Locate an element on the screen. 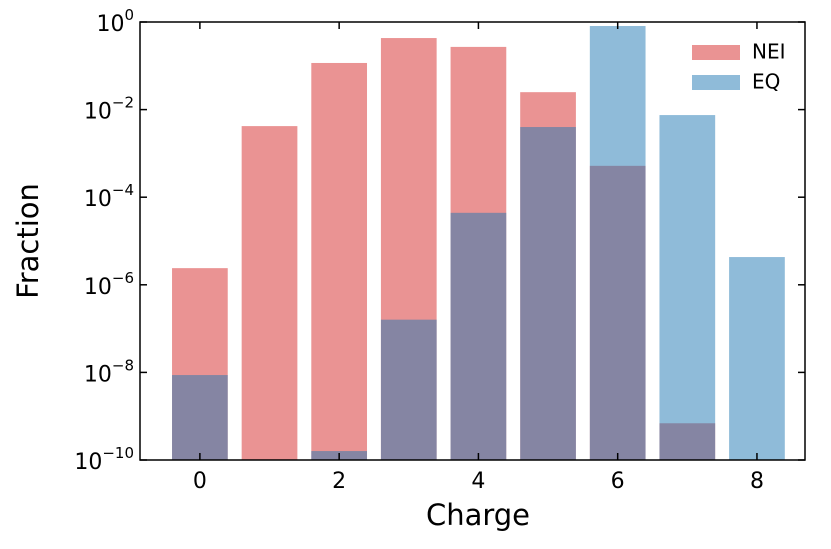 The image size is (831, 549). y-tick-label: 10⁰ is located at coordinates (115, 22).